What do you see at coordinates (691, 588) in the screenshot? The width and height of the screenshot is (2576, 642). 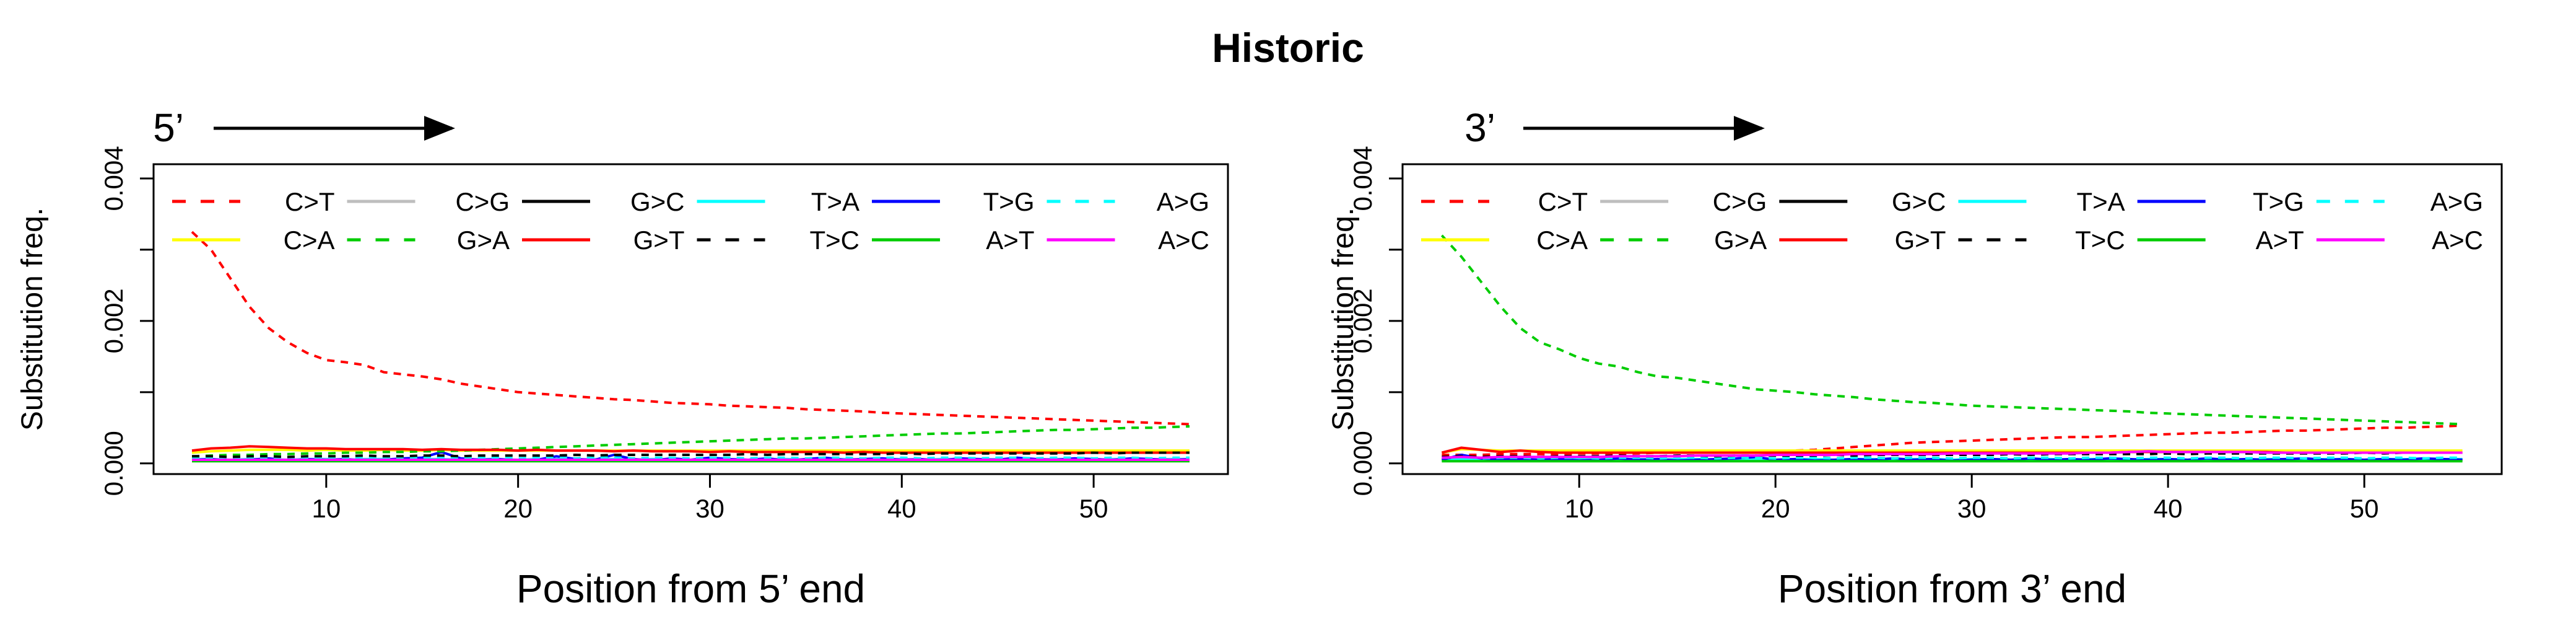 I see `x-axis-title: Position from 5’ end` at bounding box center [691, 588].